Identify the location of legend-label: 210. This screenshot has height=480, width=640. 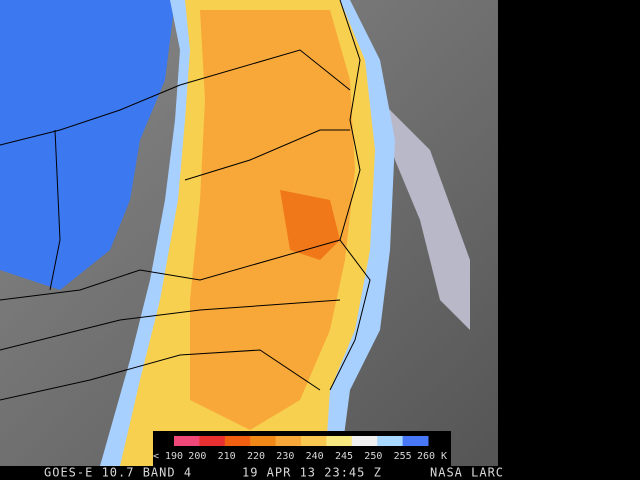
(227, 456).